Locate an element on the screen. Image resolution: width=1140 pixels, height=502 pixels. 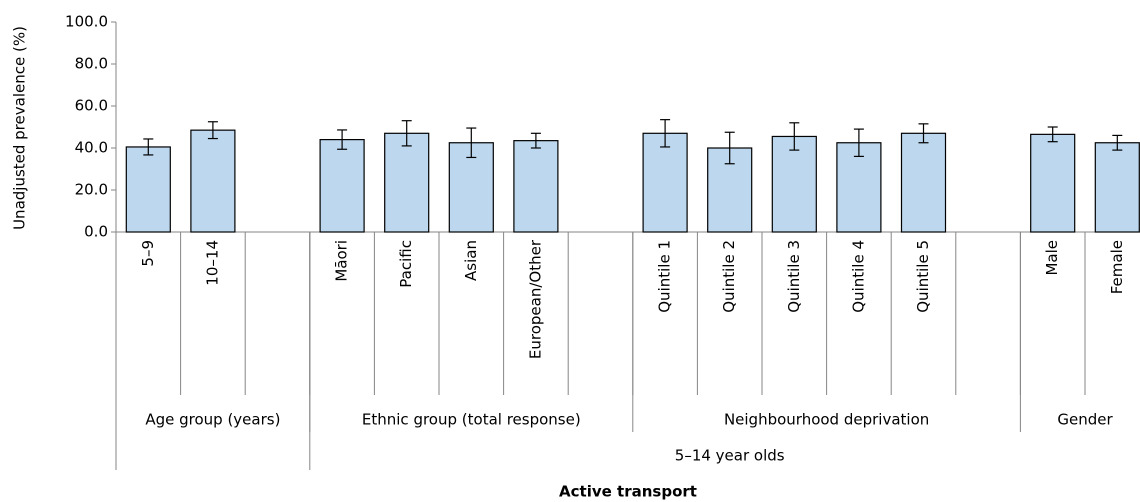
x-tick-label: Quintile 3 is located at coordinates (794, 276).